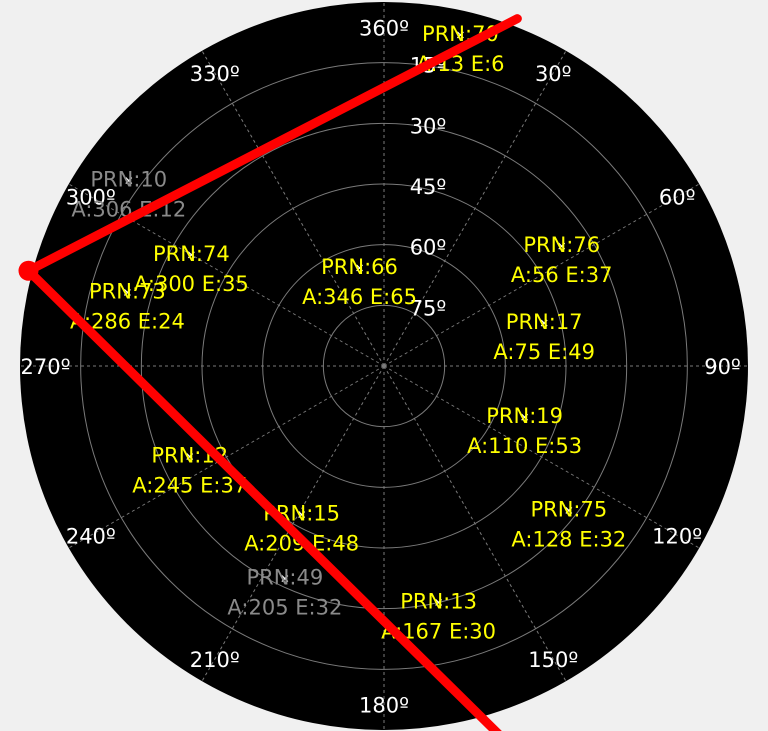 Image resolution: width=768 pixels, height=731 pixels. I want to click on satellite-az-el: A:300 E:35, so click(191, 284).